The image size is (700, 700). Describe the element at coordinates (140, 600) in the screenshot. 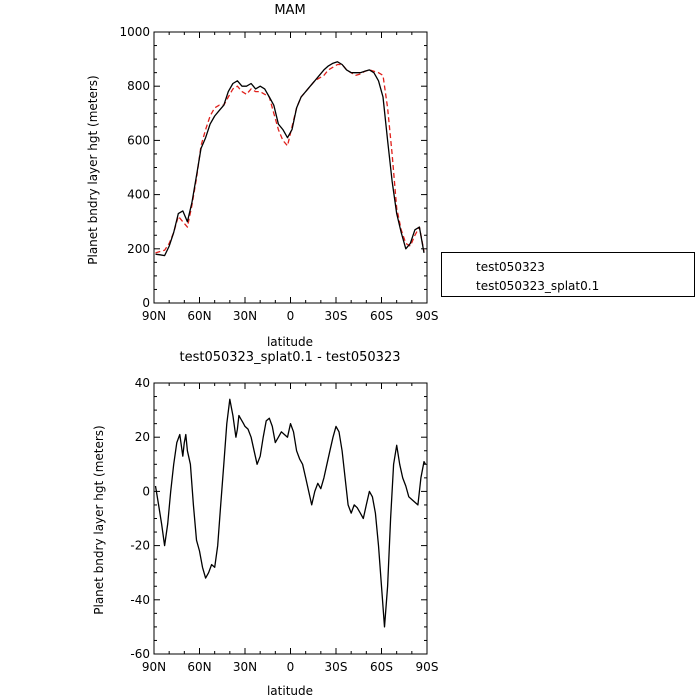

I see `y-tick-label: -40` at that location.